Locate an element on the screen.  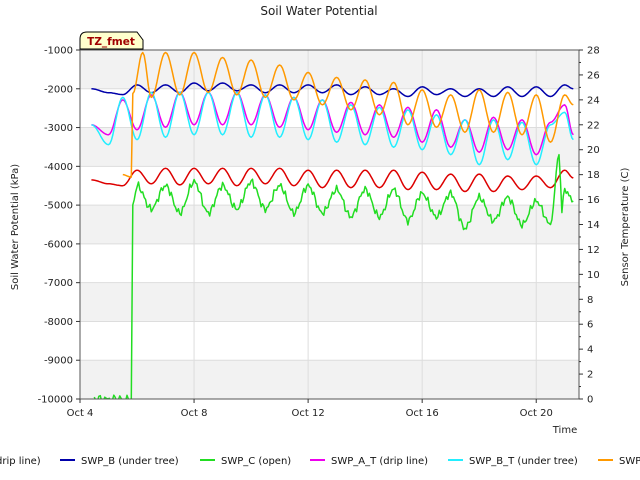
y2-tick-label: 2 is located at coordinates (590, 375).